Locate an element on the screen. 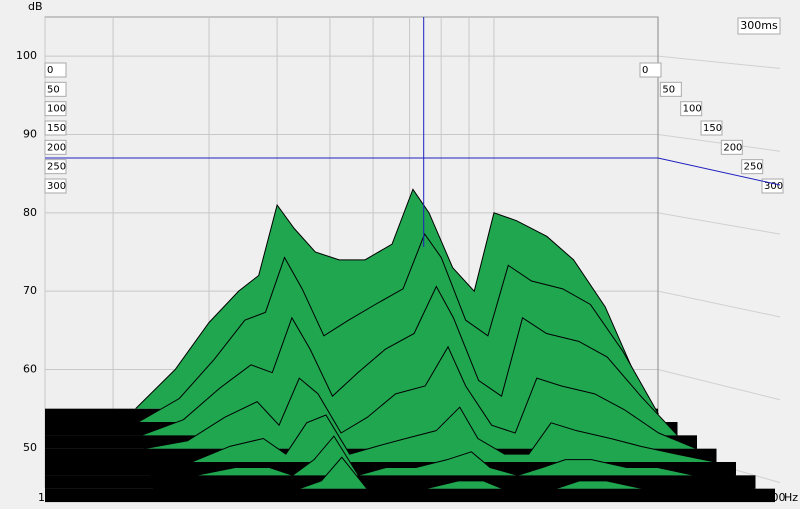 This screenshot has width=800, height=509. y-tick-label: 60 is located at coordinates (30, 369).